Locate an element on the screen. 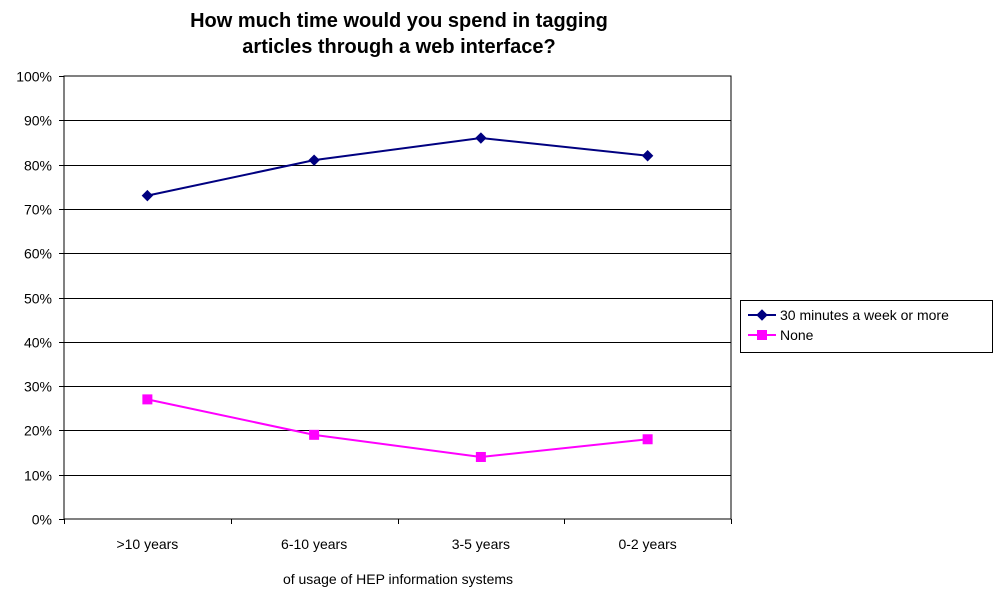 The image size is (994, 598). legend: 30 minutes a week or more None is located at coordinates (866, 326).